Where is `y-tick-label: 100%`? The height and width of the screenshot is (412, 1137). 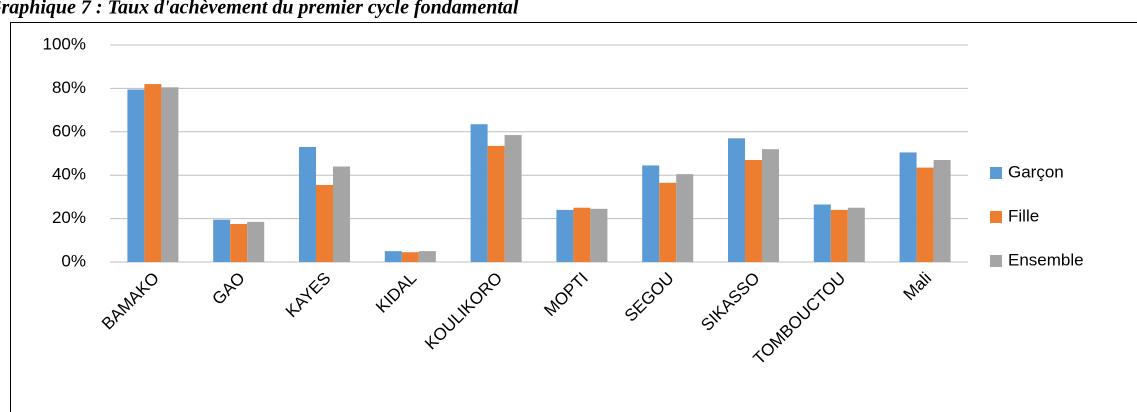
y-tick-label: 100% is located at coordinates (64, 43).